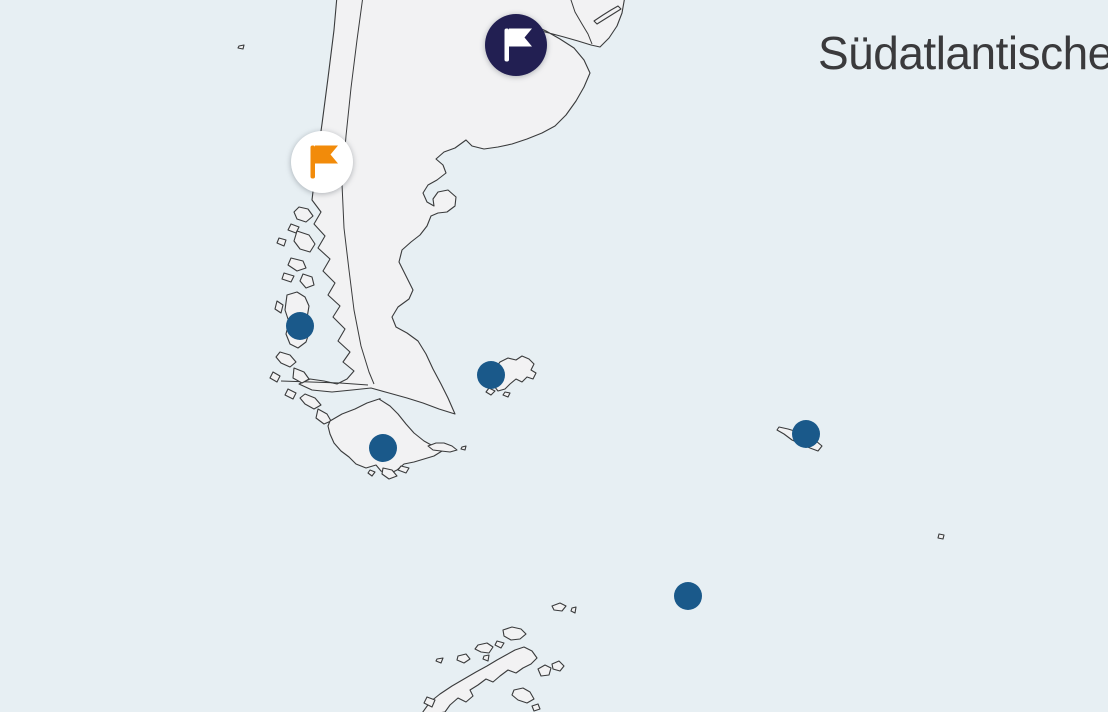  Describe the element at coordinates (442, 447) in the screenshot. I see `isla-de-los-estados` at that location.